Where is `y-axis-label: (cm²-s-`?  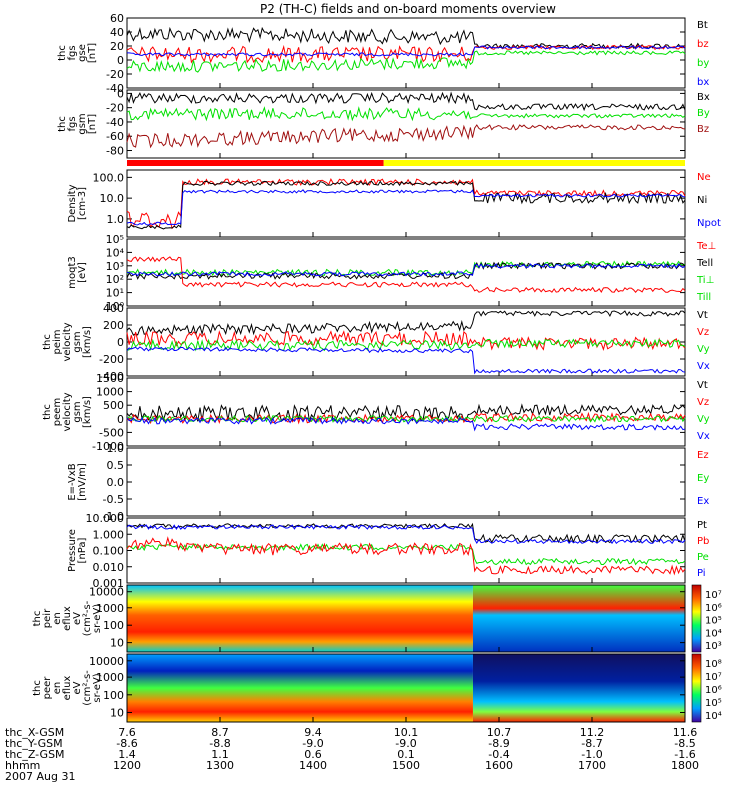
y-axis-label: (cm²-s- is located at coordinates (87, 618).